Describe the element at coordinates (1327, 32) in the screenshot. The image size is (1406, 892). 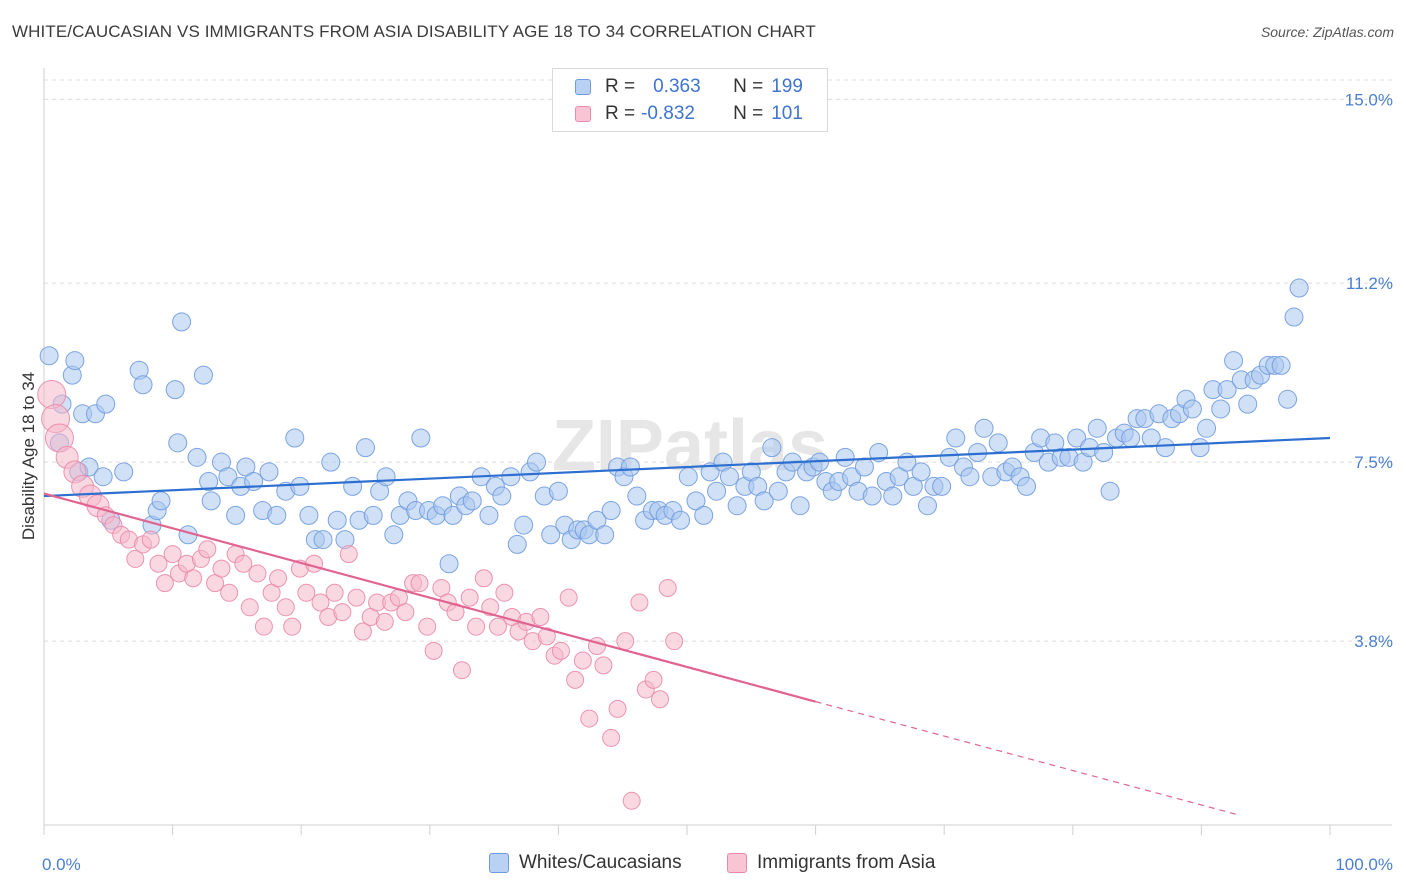
I see `source-label: Source: ZipAtlas.com` at that location.